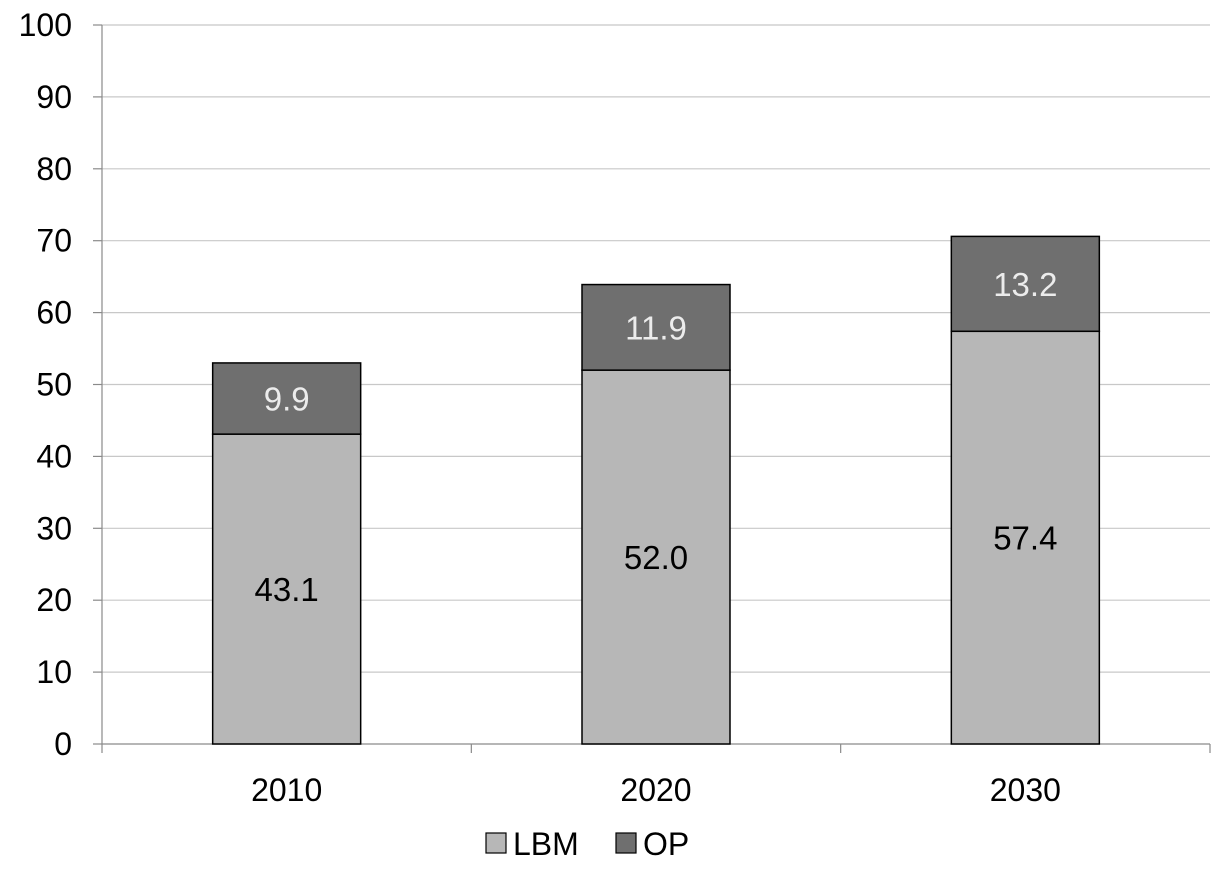  Describe the element at coordinates (54, 169) in the screenshot. I see `y-tick-label: 80` at that location.